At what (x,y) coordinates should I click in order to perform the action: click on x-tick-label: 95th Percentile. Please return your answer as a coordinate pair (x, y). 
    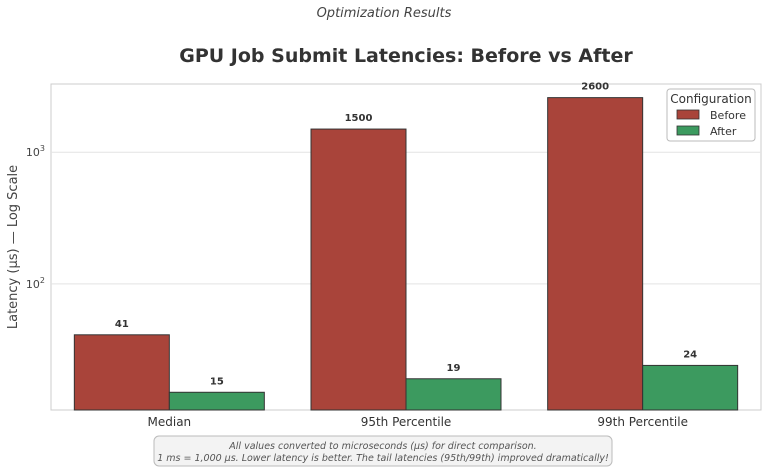
    Looking at the image, I should click on (406, 422).